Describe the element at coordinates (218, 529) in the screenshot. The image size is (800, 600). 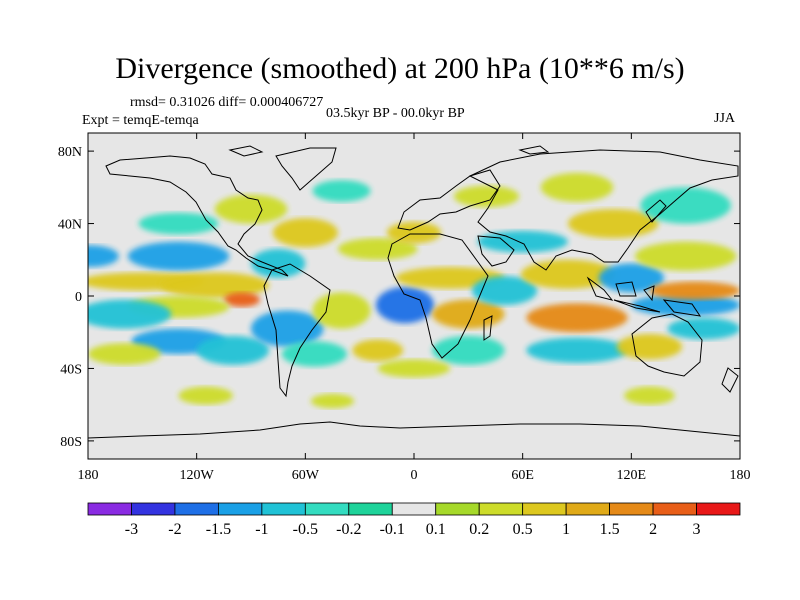
I see `colorbar-label-2: -1.5` at that location.